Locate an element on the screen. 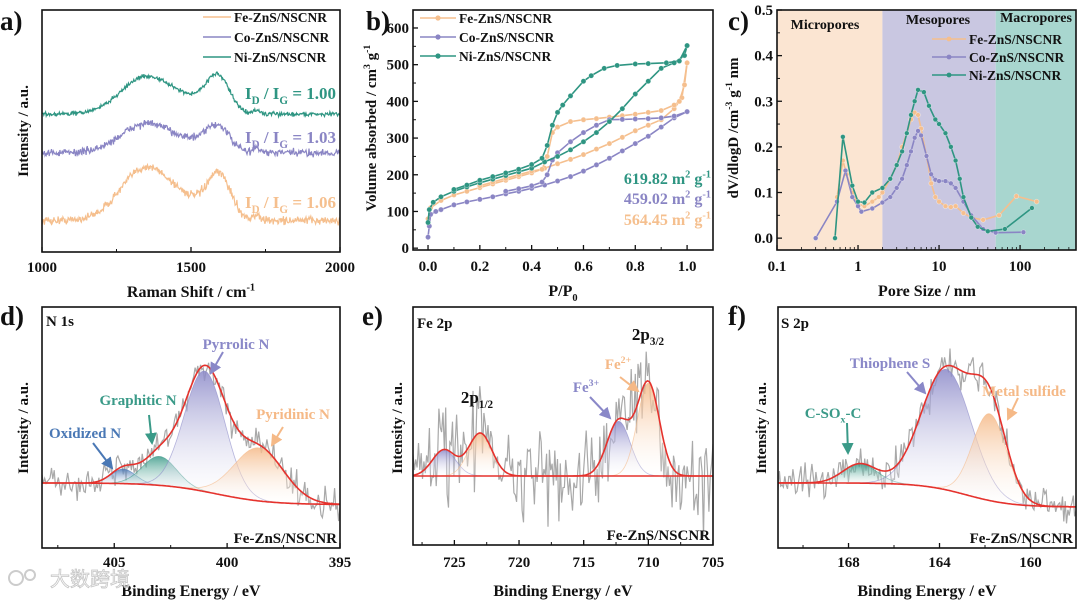 Image resolution: width=1080 pixels, height=600 pixels. x-tick-label: 100 is located at coordinates (1020, 267).